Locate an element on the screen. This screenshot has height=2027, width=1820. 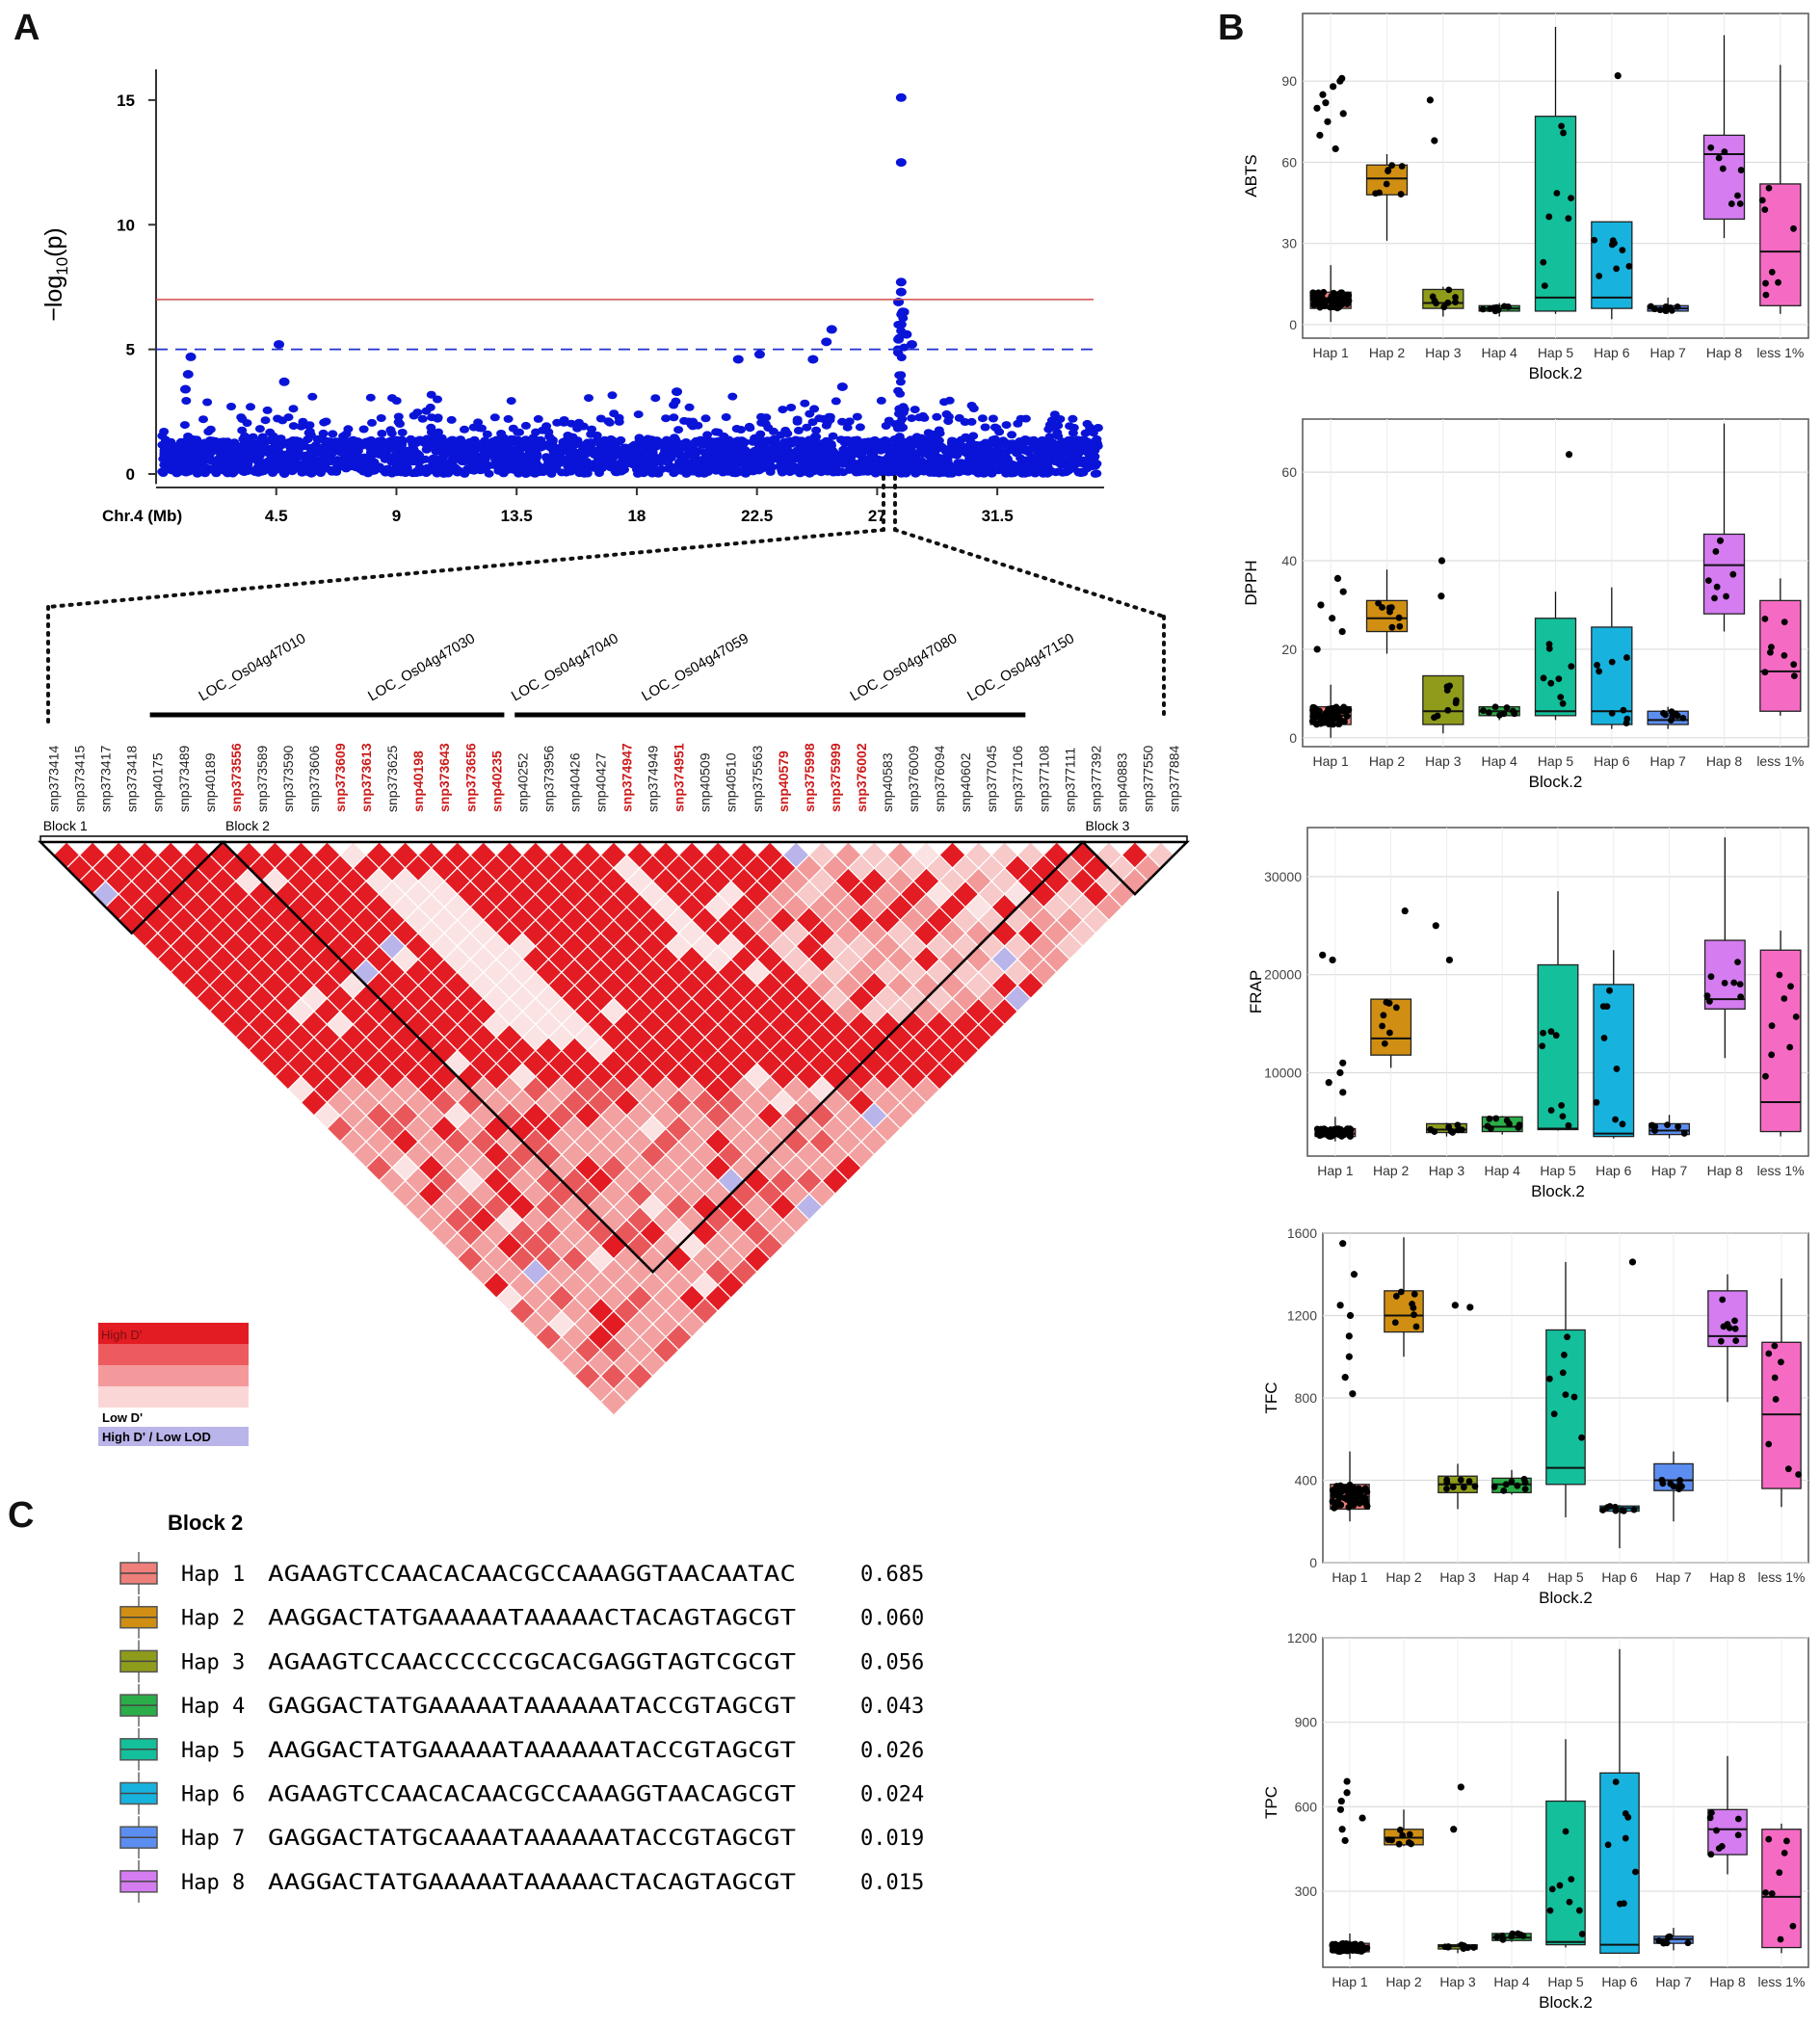
hap-sequence: AAGGACTATGAAAAATAAAAACTACAGTAGCGT is located at coordinates (532, 1619).